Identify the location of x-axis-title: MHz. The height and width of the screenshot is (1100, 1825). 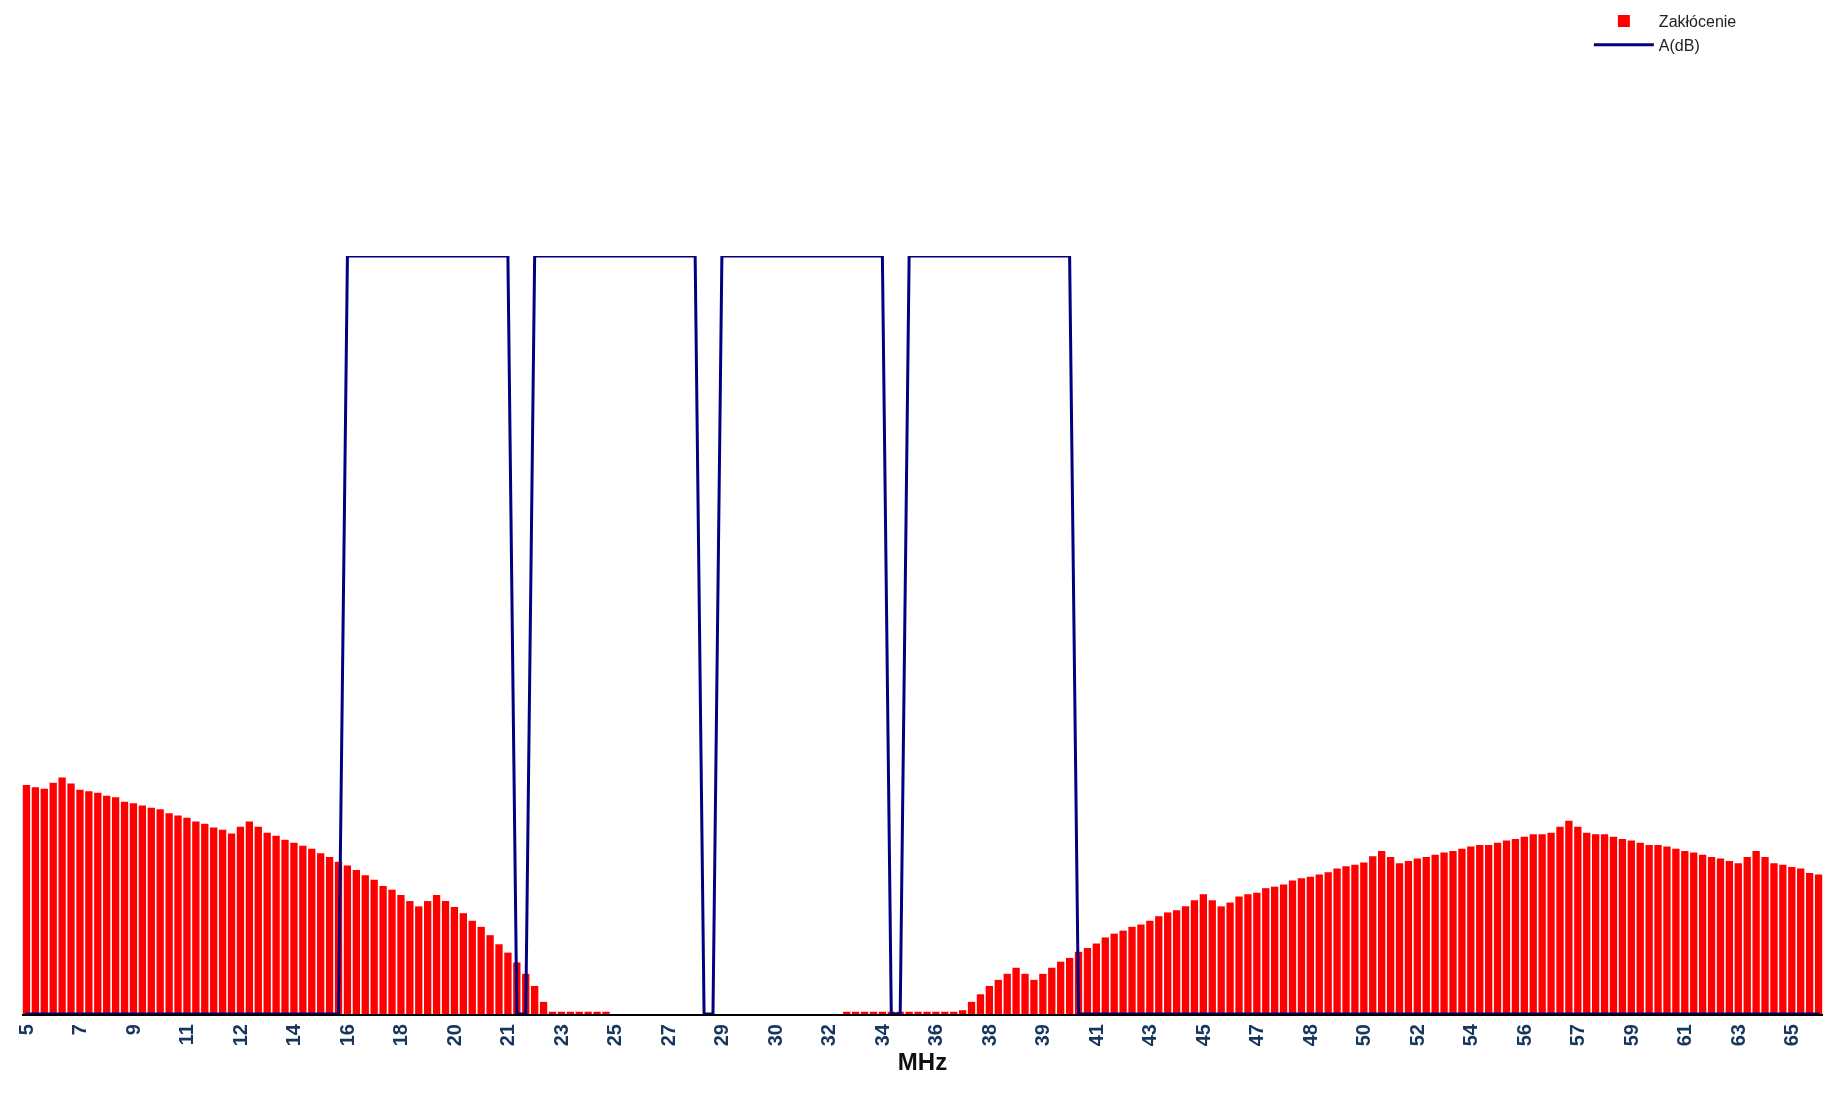
(922, 1062).